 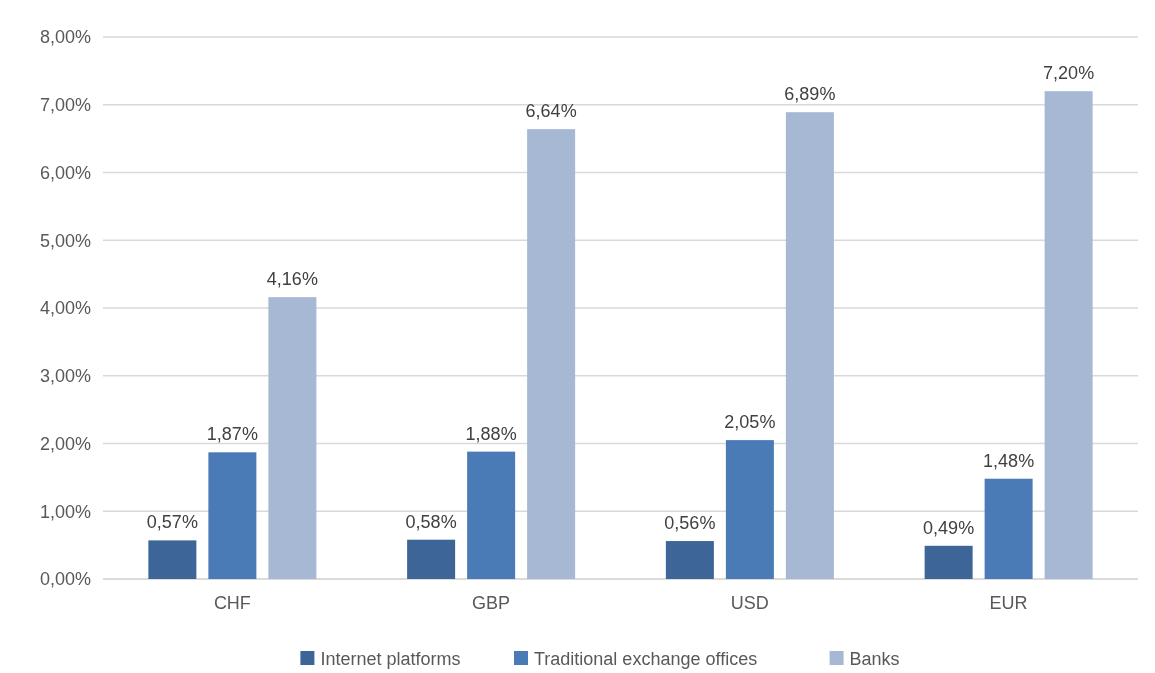 I want to click on x-tick-label: EUR, so click(x=1008, y=603).